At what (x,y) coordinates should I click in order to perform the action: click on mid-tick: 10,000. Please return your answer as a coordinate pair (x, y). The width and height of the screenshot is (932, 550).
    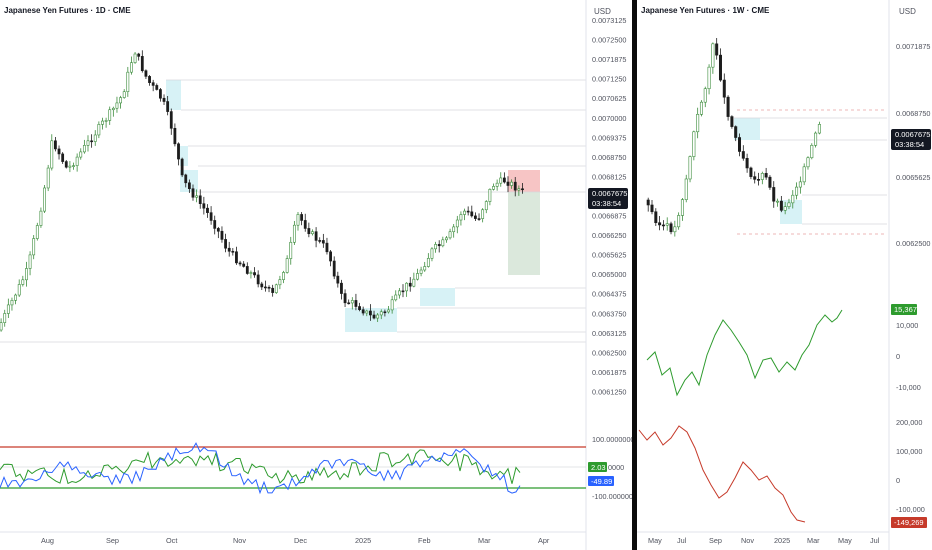
    Looking at the image, I should click on (907, 325).